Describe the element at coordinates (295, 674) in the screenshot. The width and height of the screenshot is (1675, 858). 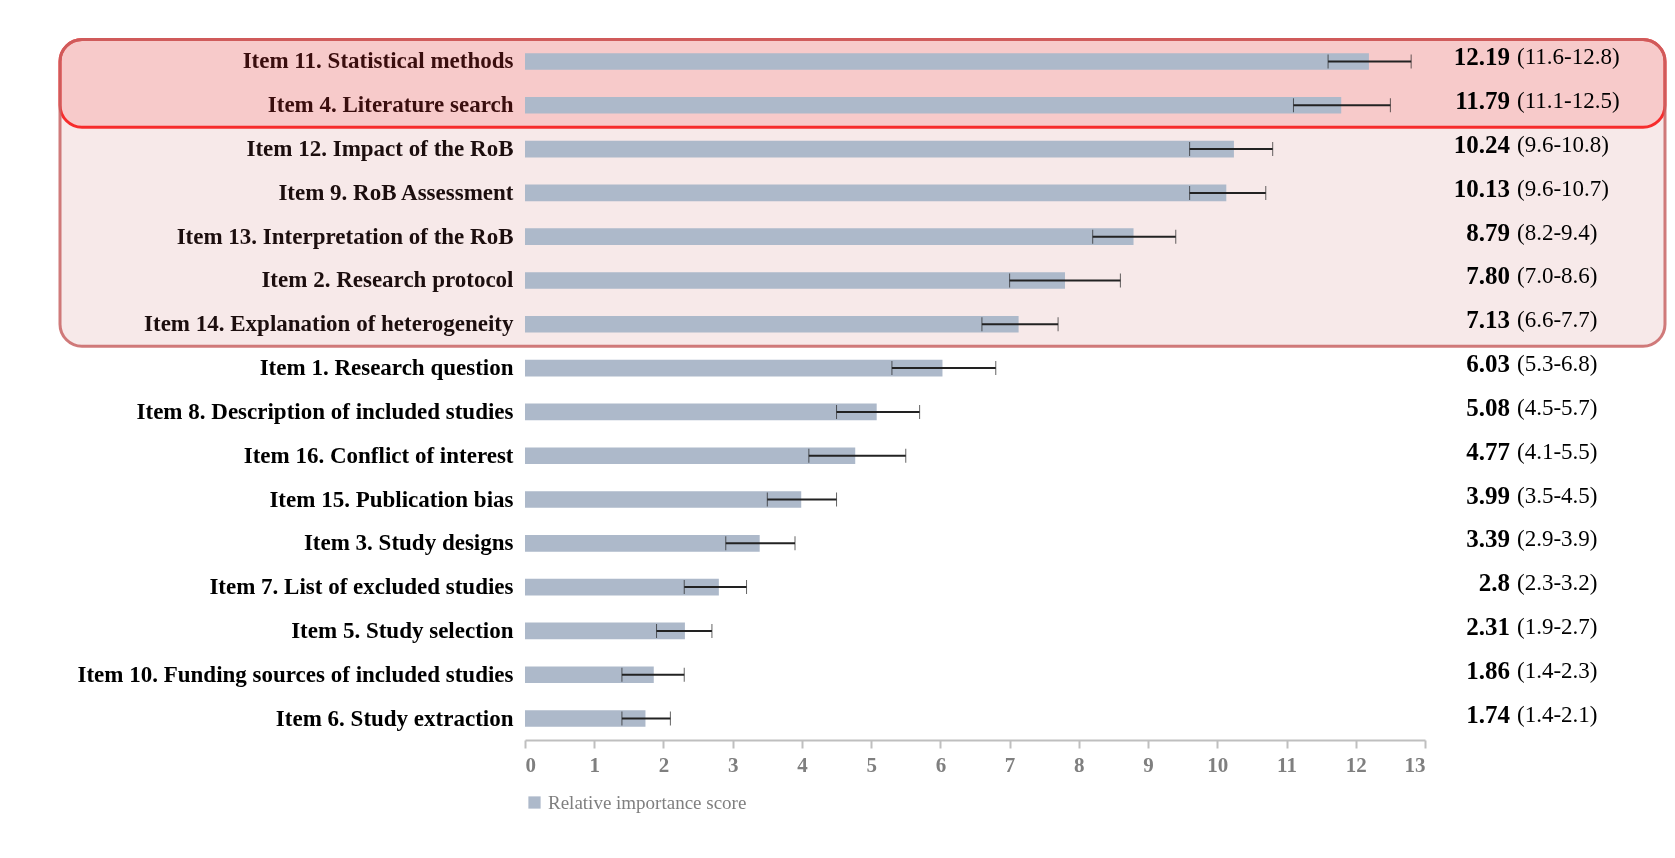
I see `y-tick-label: Item 10. Funding sources of included studies` at that location.